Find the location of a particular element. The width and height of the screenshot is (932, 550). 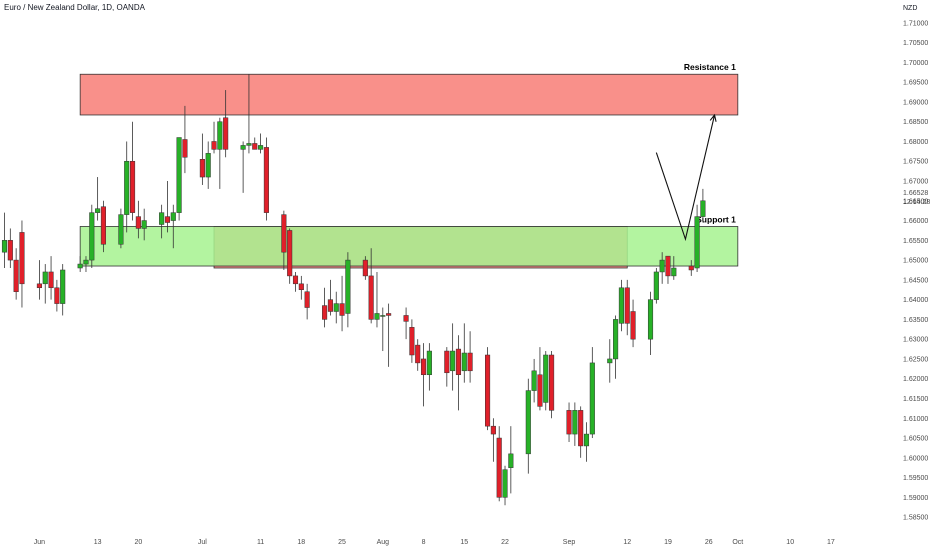

x-tick-label-4: 11 is located at coordinates (260, 542).